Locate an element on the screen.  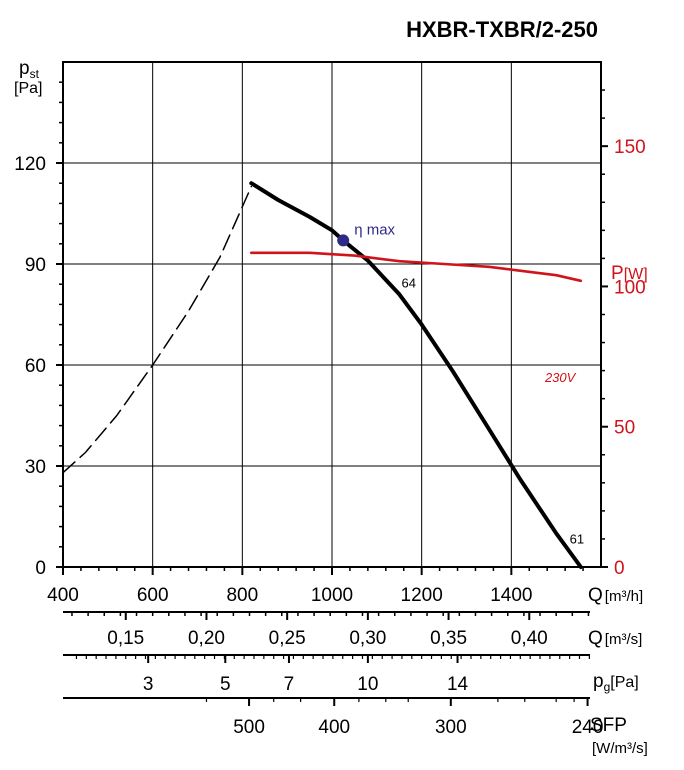
sfp-unit: [W/m³/s] is located at coordinates (620, 748).